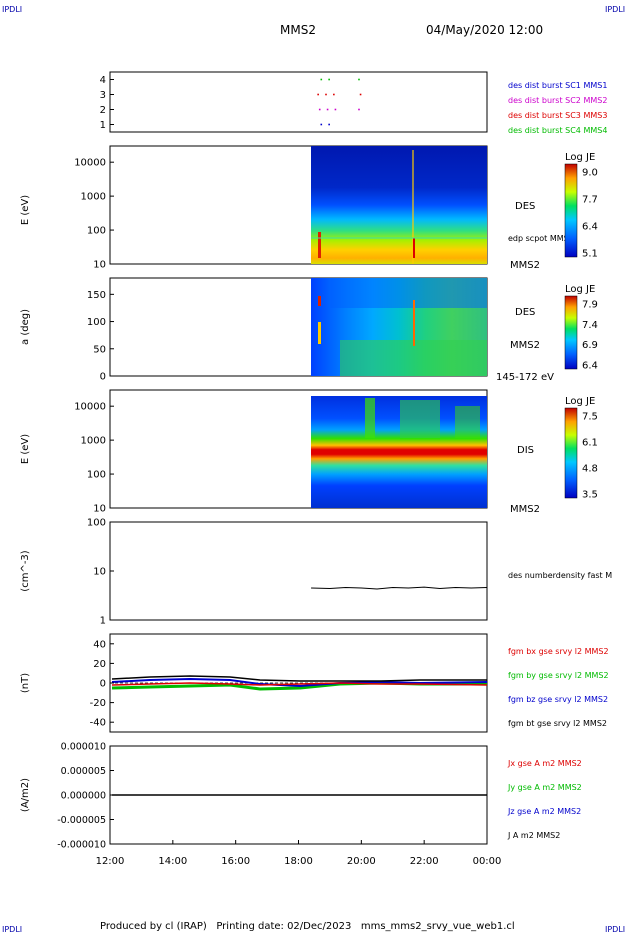  Describe the element at coordinates (96, 295) in the screenshot. I see `des-pitch-tick-label: 150` at that location.